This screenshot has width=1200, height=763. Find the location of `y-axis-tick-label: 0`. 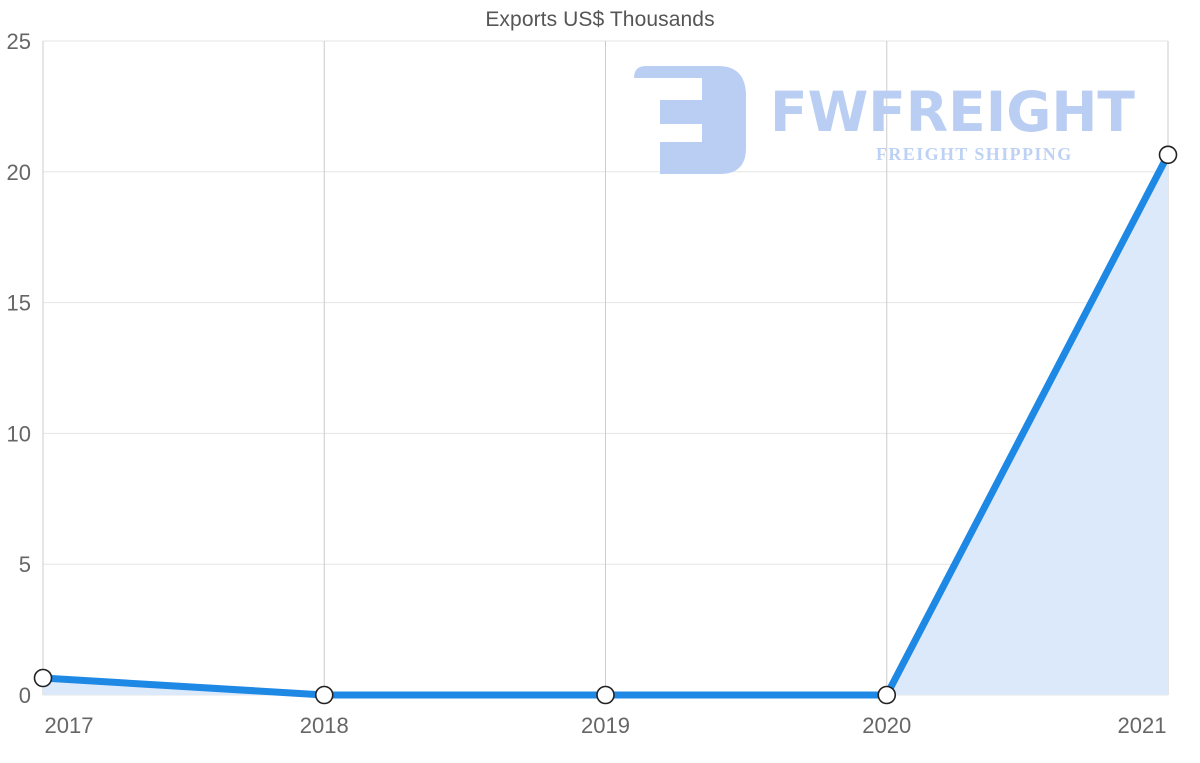

y-axis-tick-label: 0 is located at coordinates (25, 695).